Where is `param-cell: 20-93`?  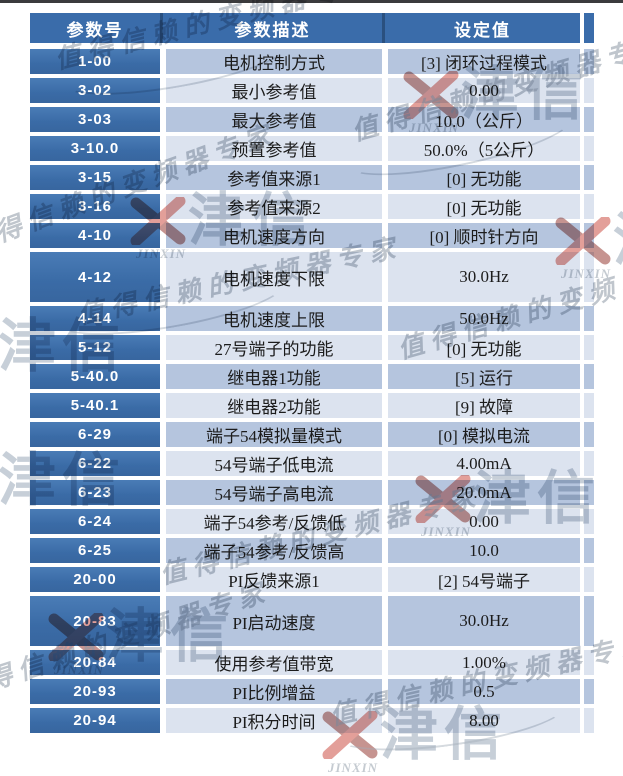 param-cell: 20-93 is located at coordinates (95, 691).